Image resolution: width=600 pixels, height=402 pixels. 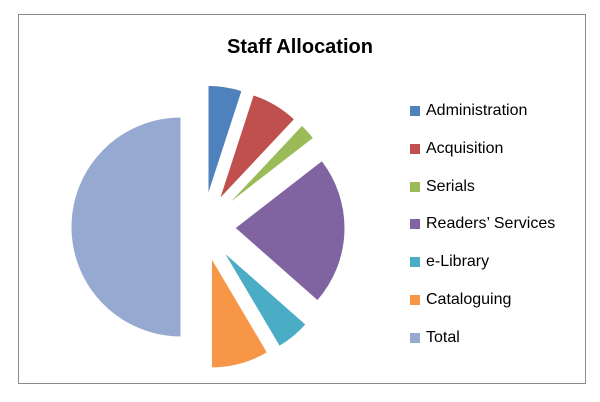 What do you see at coordinates (225, 140) in the screenshot?
I see `pie-slice-administration` at bounding box center [225, 140].